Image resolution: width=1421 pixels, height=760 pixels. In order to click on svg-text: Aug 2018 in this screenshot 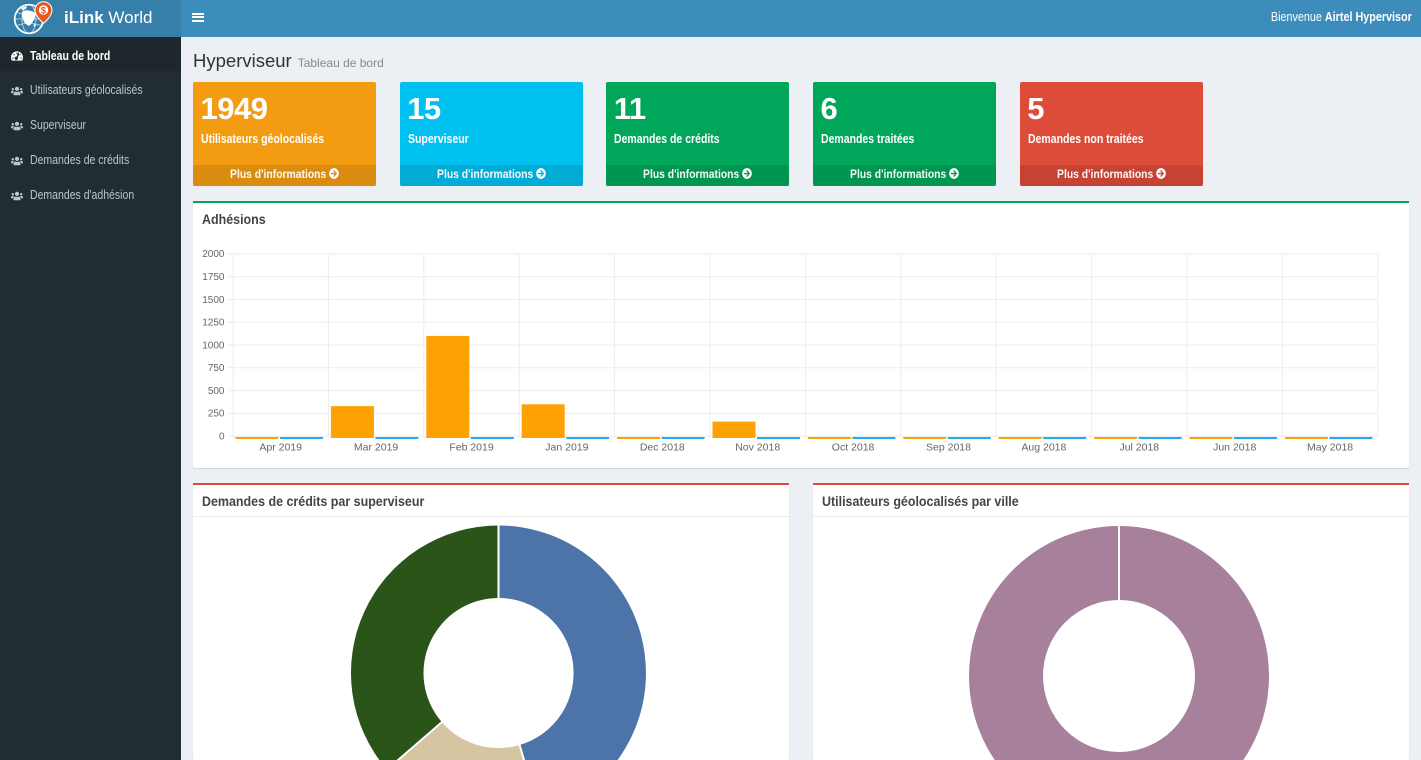, I will do `click(1043, 447)`.